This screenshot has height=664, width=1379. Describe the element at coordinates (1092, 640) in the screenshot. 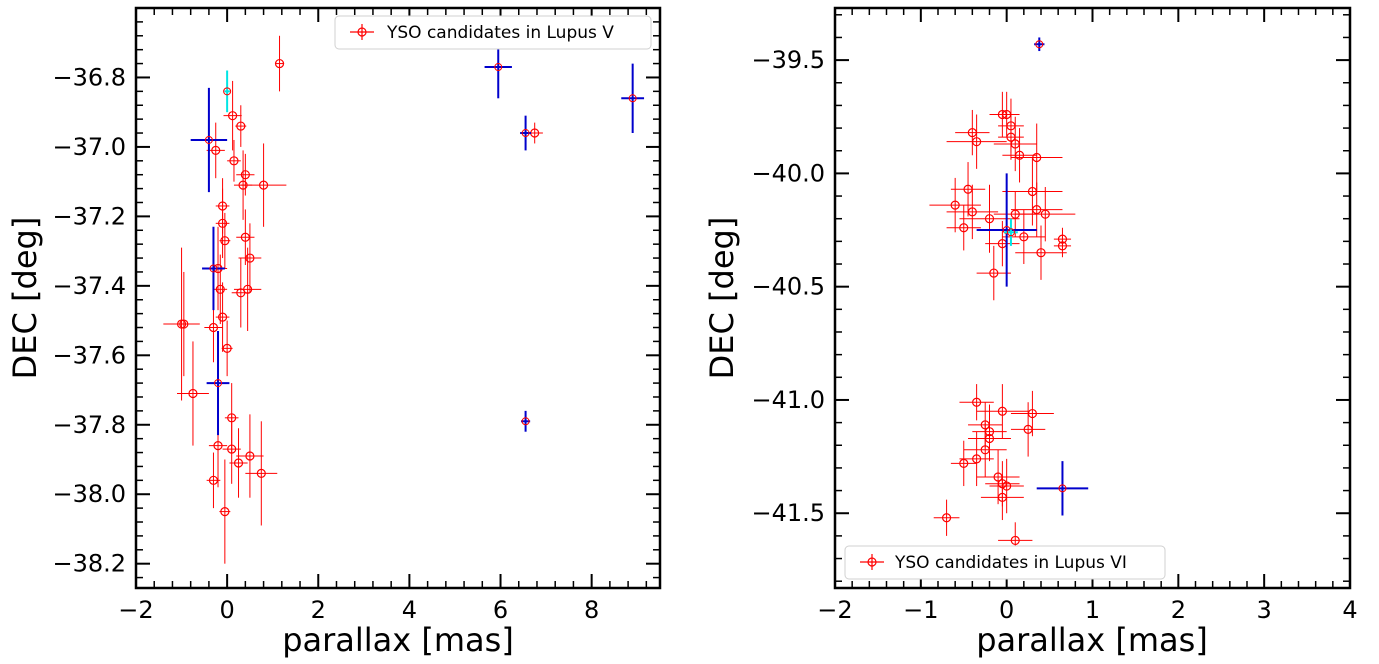

I see `lupus-vi-x-axis-label: parallax [mas]` at that location.